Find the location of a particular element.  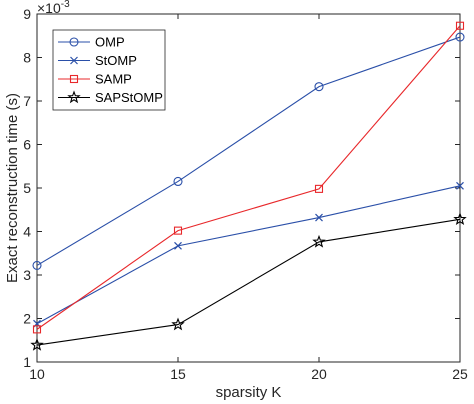

y-tick-label: 1 is located at coordinates (27, 362).